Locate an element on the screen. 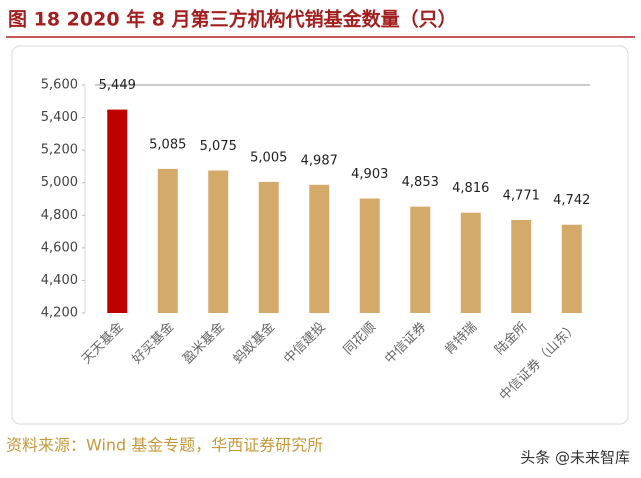  value-label: 4,742 is located at coordinates (571, 200).